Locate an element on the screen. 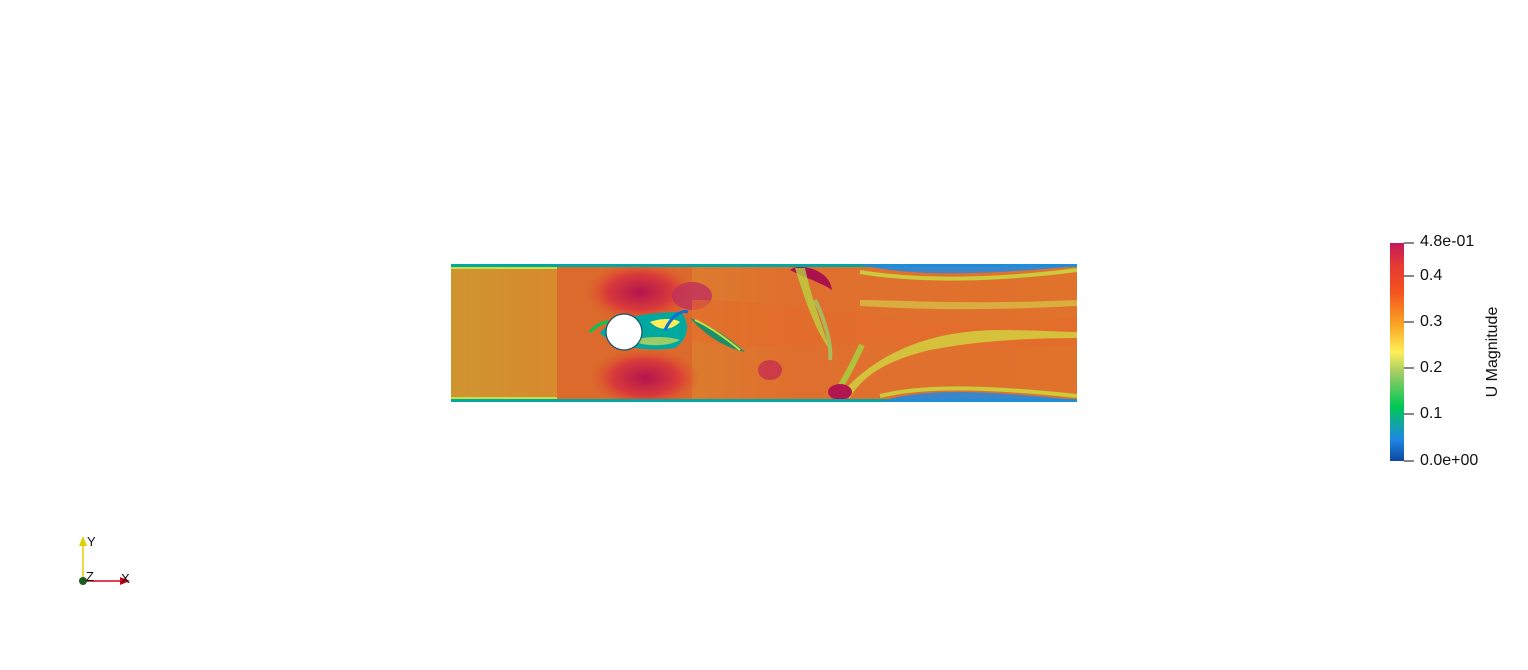 This screenshot has height=670, width=1528. colorbar-label-max: 4.8e-01 is located at coordinates (1447, 241).